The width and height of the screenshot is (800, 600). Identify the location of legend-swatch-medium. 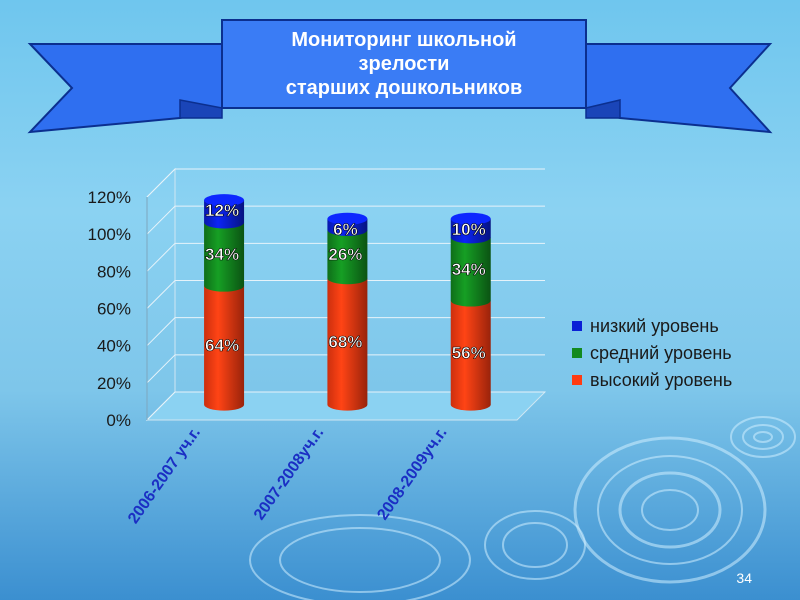
(577, 353).